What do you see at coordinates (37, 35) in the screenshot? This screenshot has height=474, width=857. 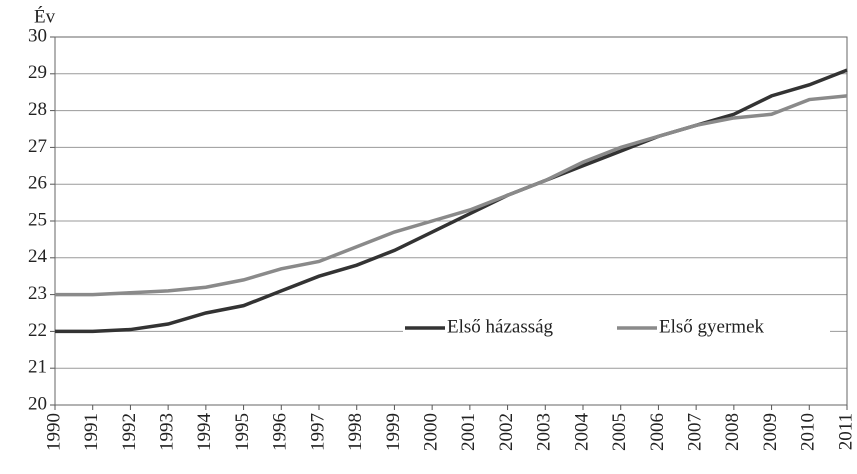 I see `y-tick-label: 30` at bounding box center [37, 35].